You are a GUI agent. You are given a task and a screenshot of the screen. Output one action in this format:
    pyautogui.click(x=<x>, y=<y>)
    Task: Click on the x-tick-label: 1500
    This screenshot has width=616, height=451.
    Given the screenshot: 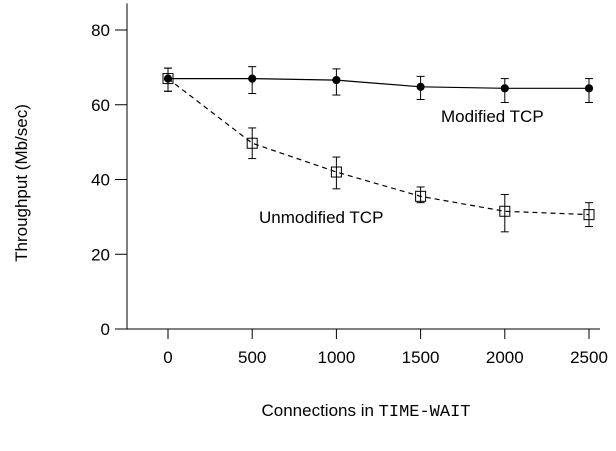 What is the action you would take?
    pyautogui.click(x=421, y=357)
    